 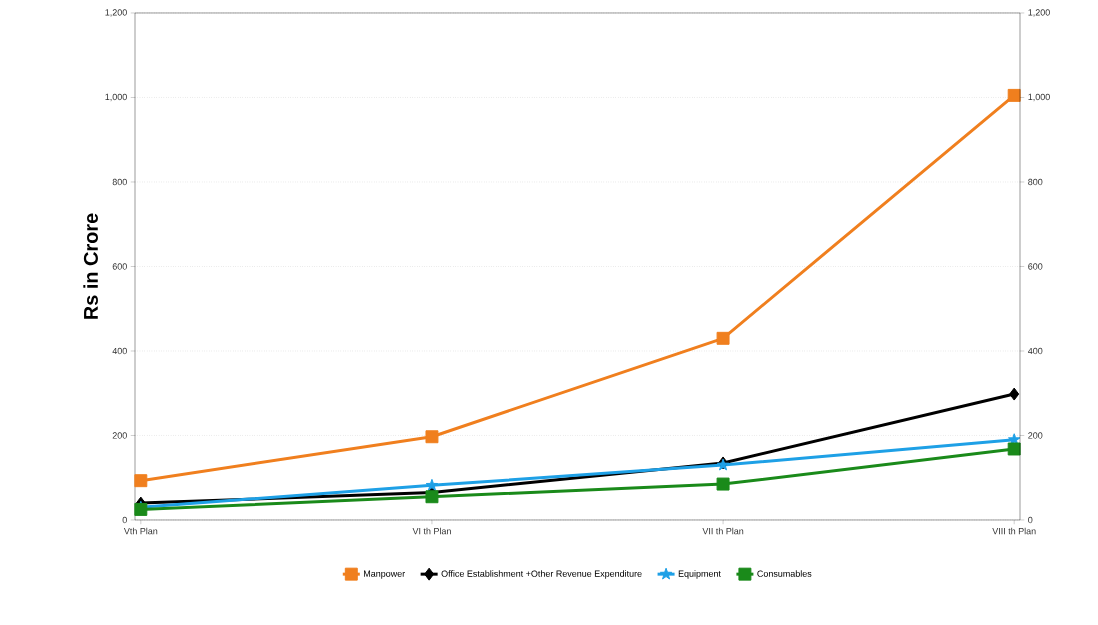 I want to click on x-tick-label: VII th Plan, so click(x=723, y=531).